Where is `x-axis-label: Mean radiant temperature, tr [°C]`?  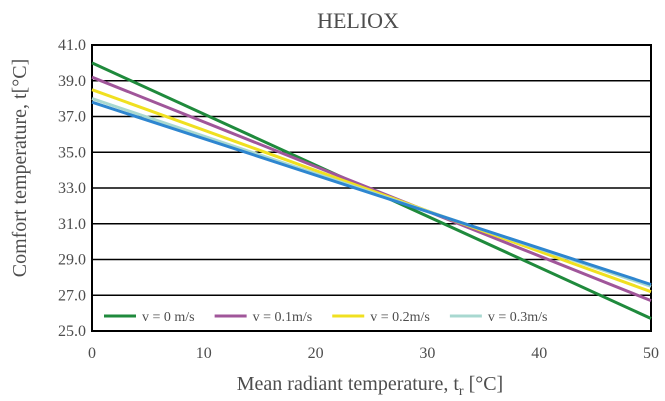 x-axis-label: Mean radiant temperature, tr [°C] is located at coordinates (370, 386).